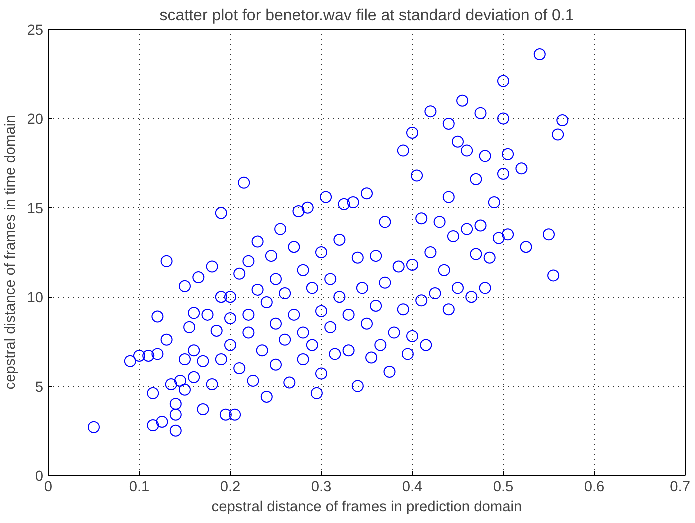  Describe the element at coordinates (230, 488) in the screenshot. I see `x-tick-label: 0.2` at that location.